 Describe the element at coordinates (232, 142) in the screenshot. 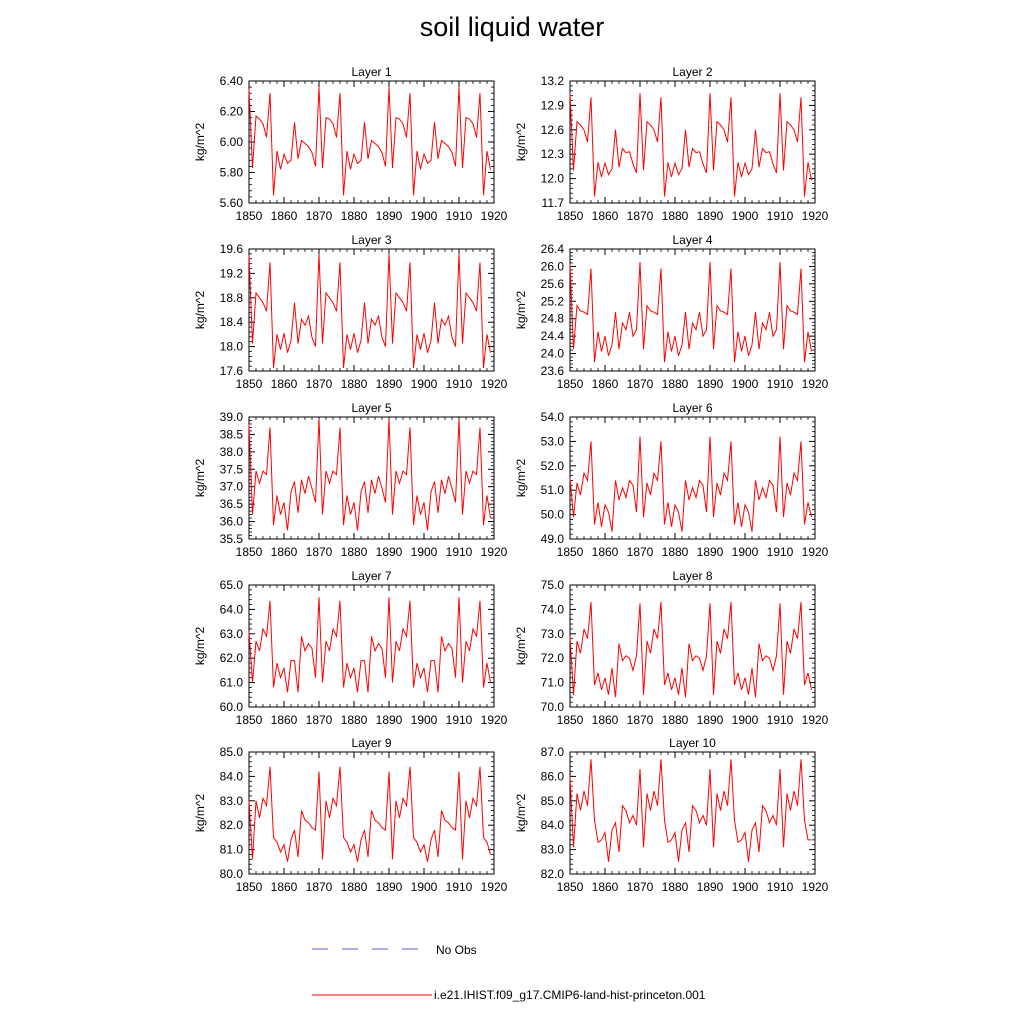

I see `y-tick-label: 6.00` at that location.